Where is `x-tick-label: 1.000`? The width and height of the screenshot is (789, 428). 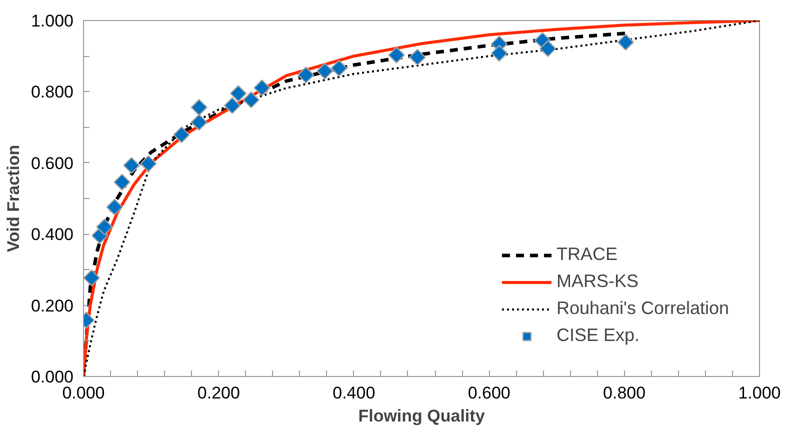 x-tick-label: 1.000 is located at coordinates (759, 393).